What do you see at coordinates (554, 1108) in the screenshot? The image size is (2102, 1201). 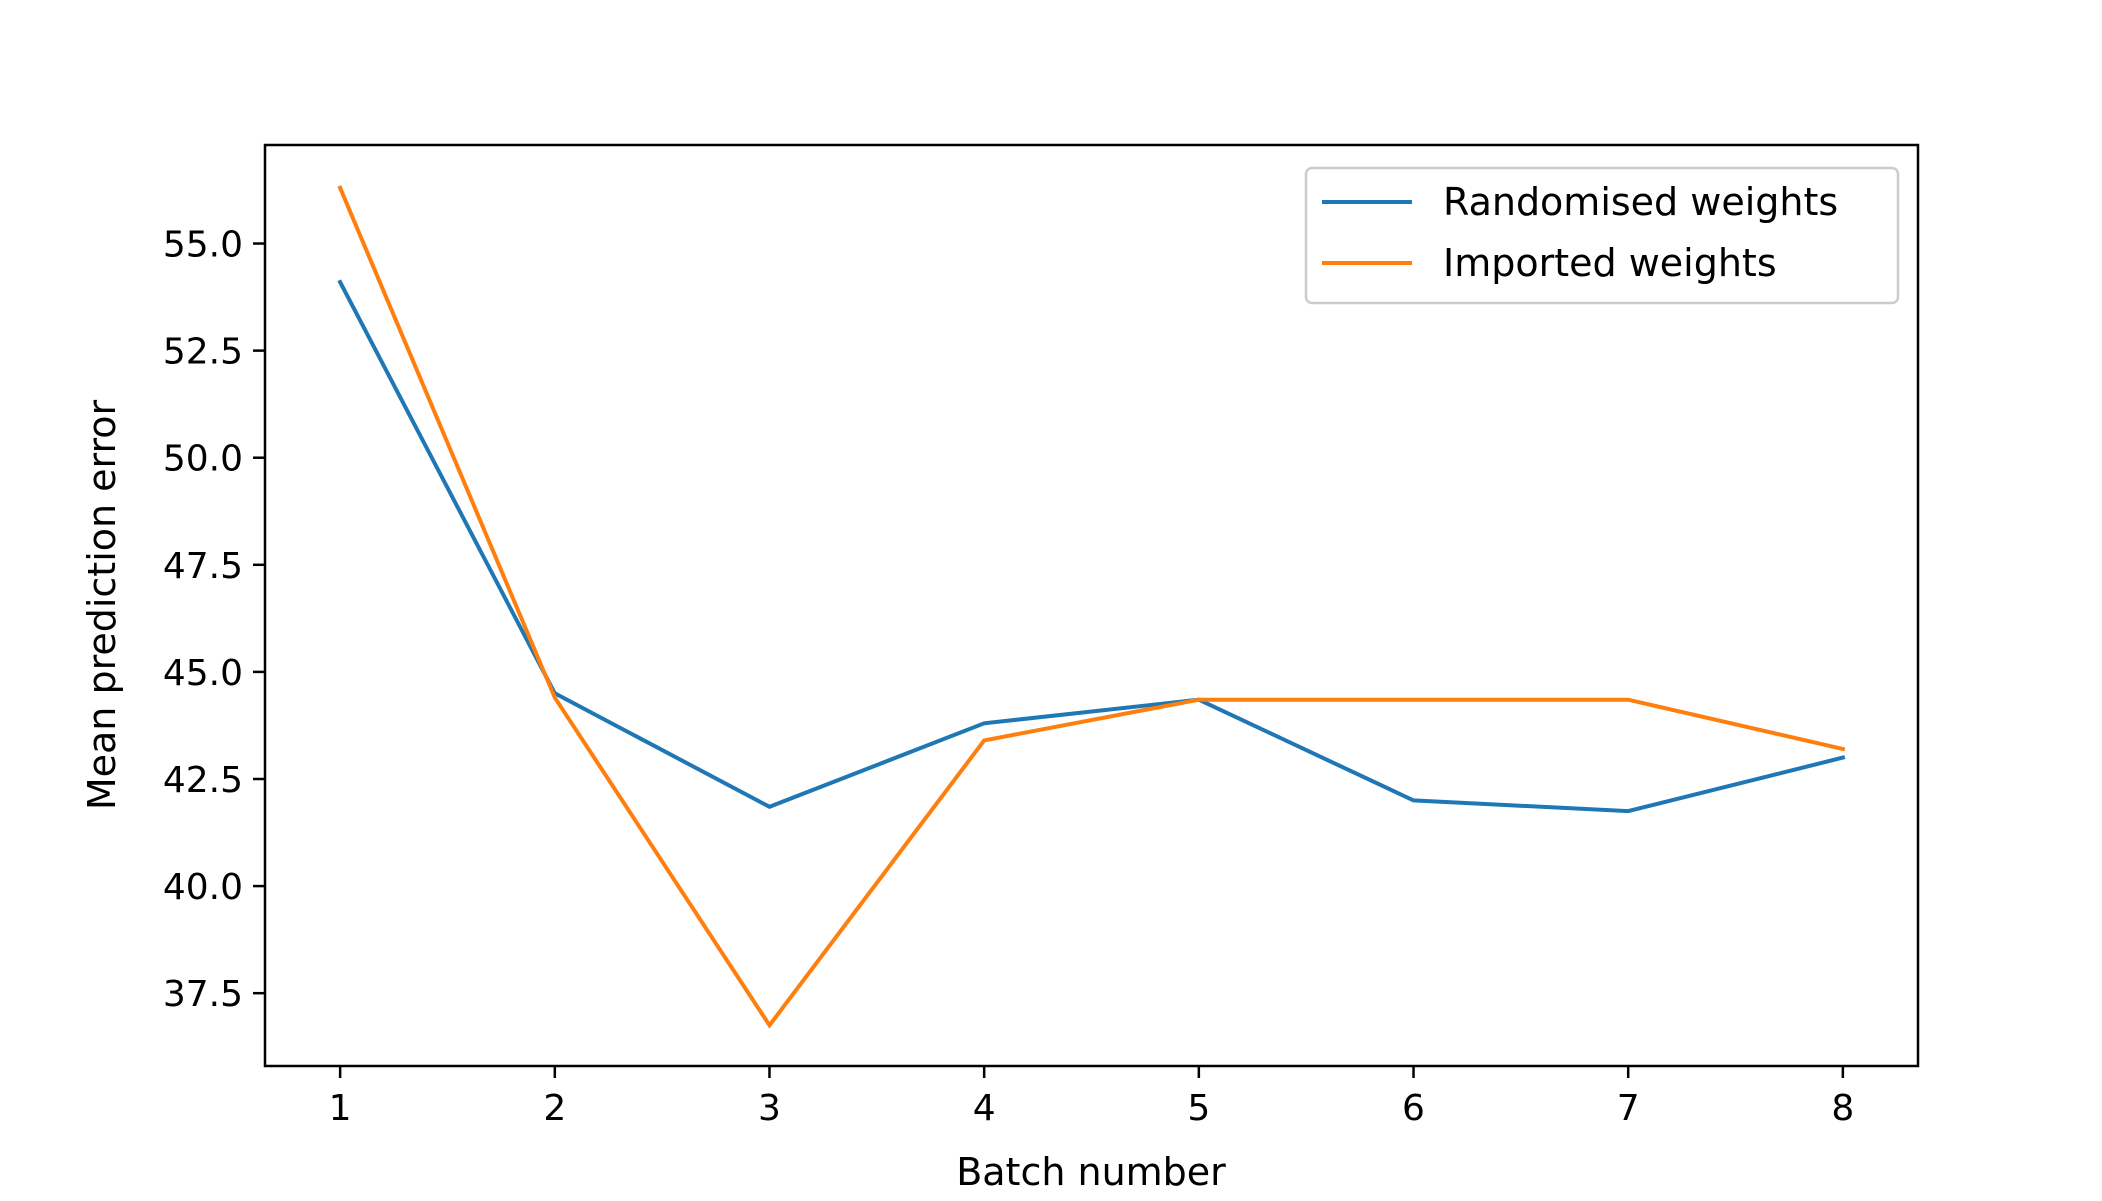 I see `x-tick-label: 2` at bounding box center [554, 1108].